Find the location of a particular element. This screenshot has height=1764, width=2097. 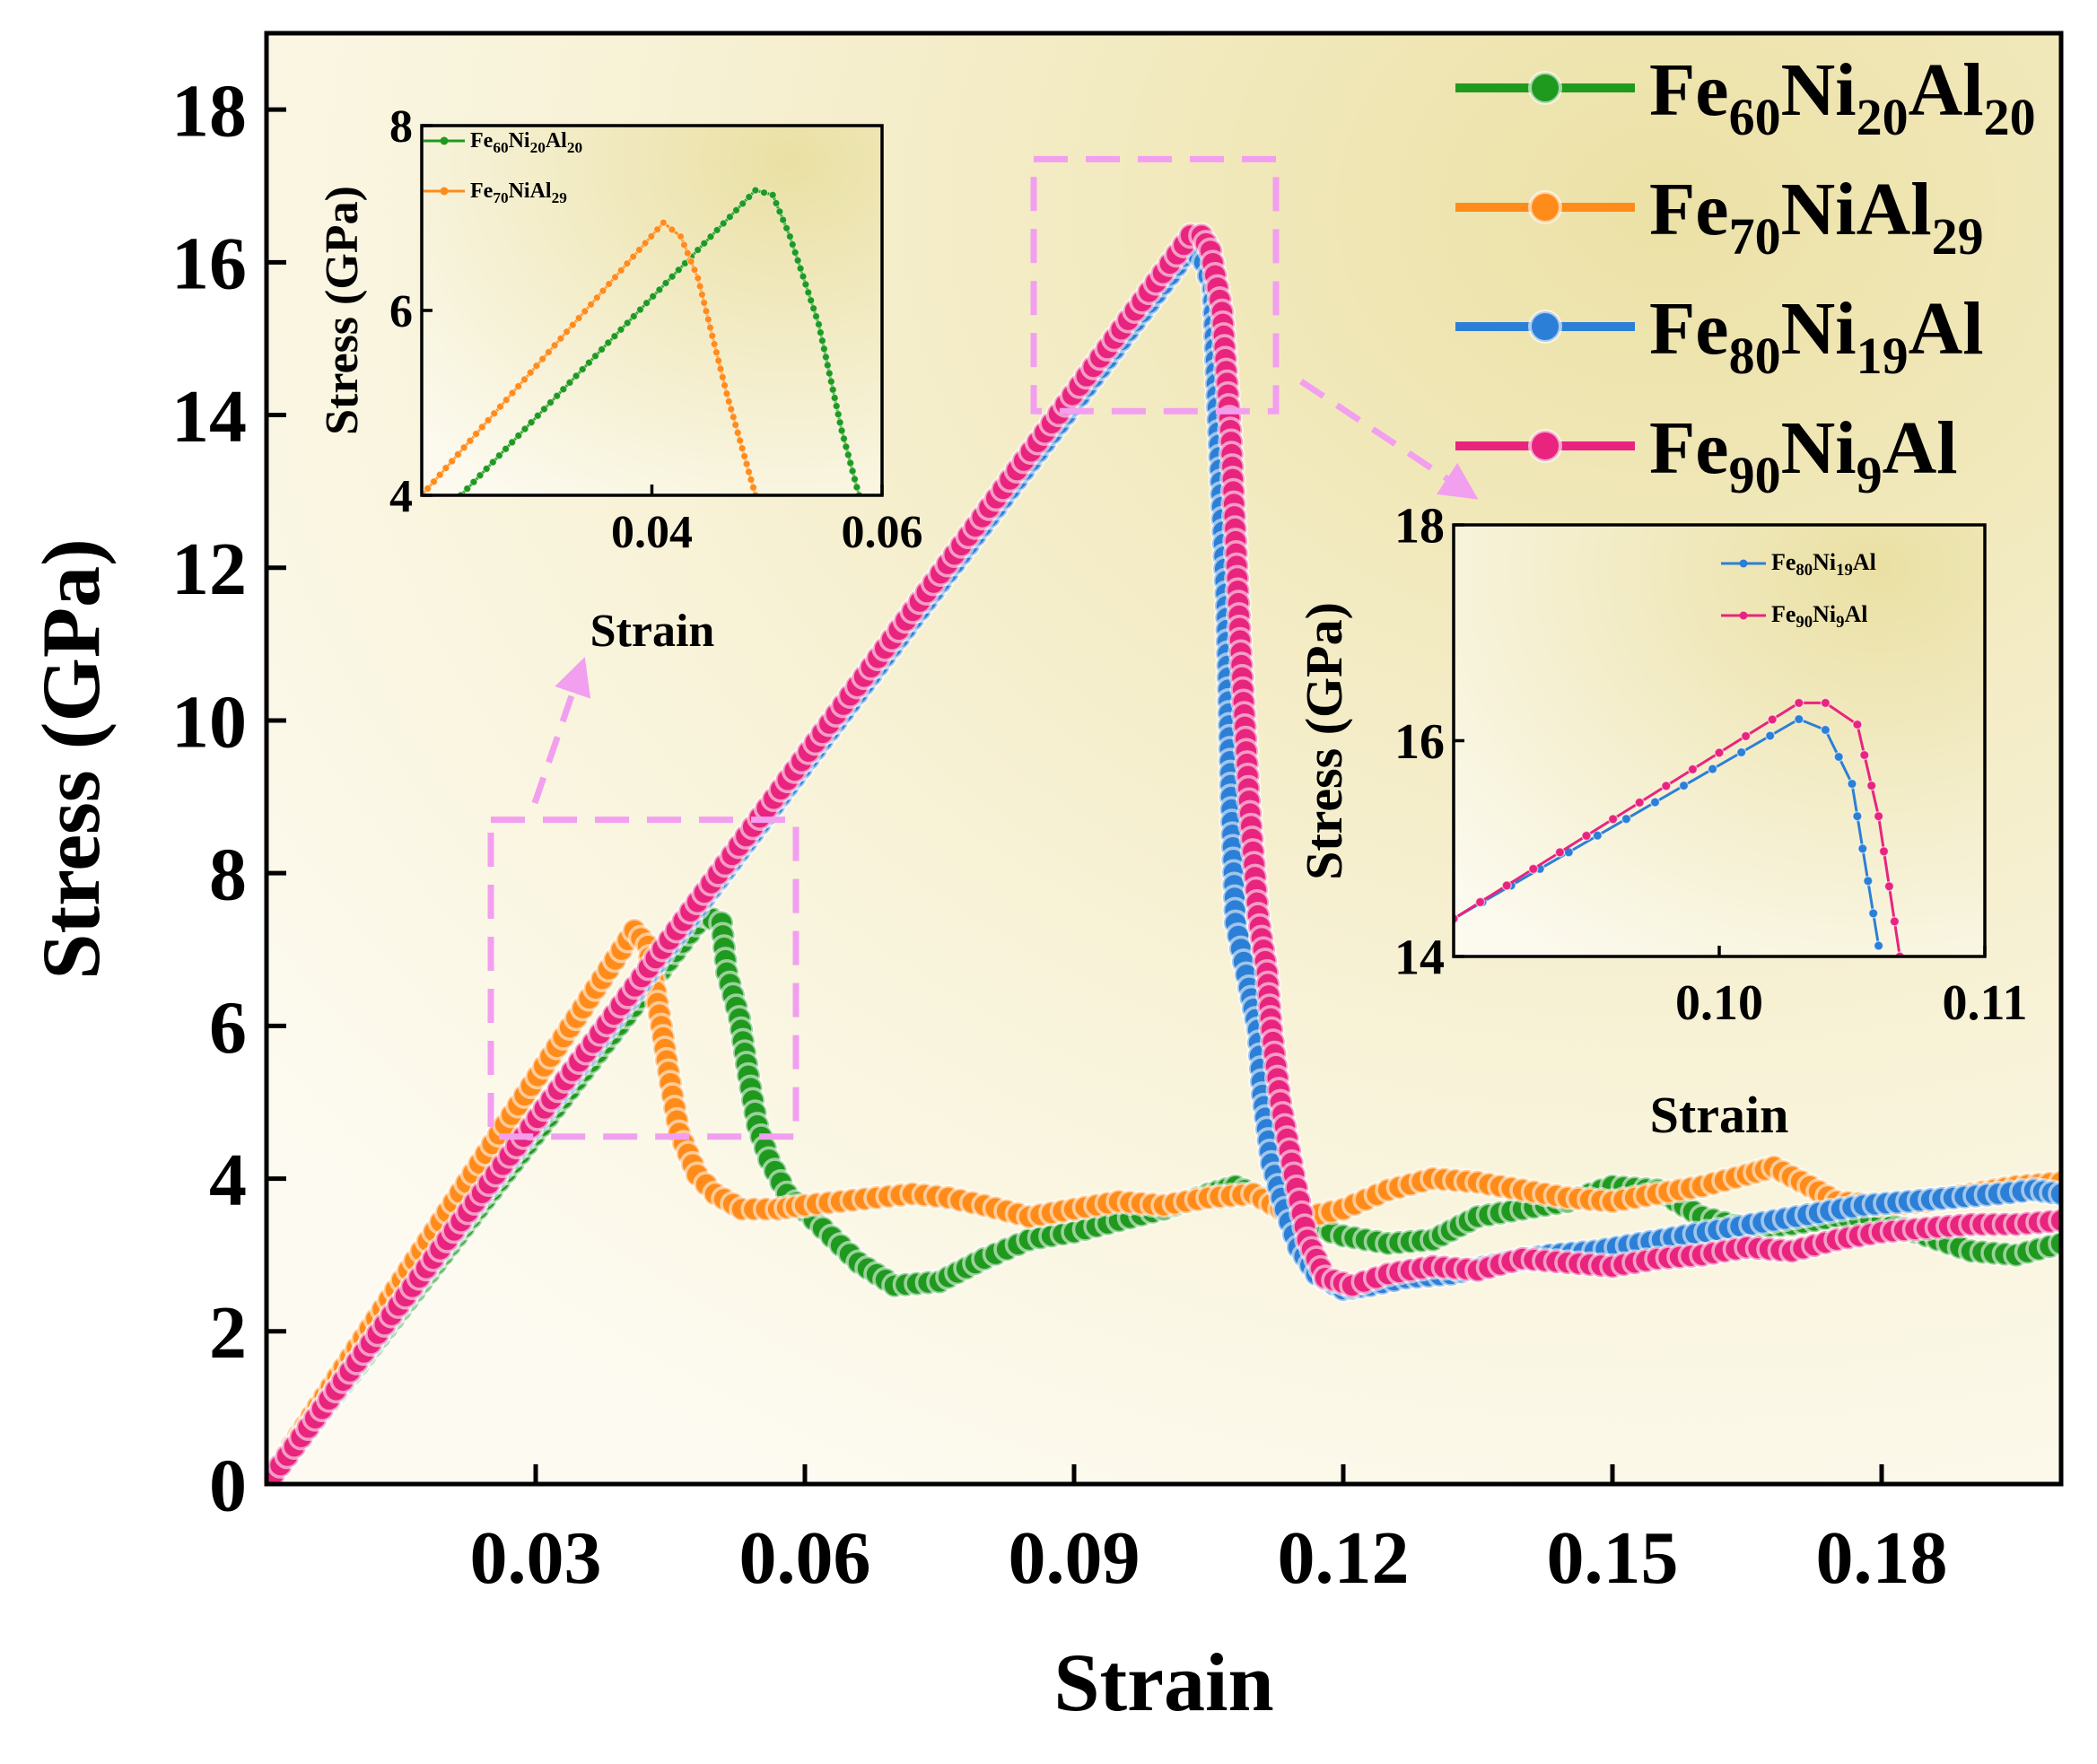

y-tick-label: 18 is located at coordinates (1419, 527).